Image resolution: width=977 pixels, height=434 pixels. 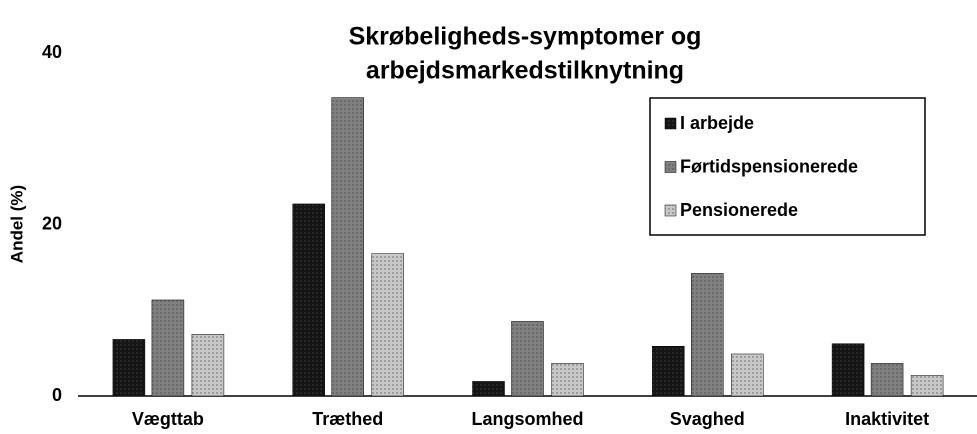 What do you see at coordinates (717, 123) in the screenshot?
I see `legend-label: I arbejde` at bounding box center [717, 123].